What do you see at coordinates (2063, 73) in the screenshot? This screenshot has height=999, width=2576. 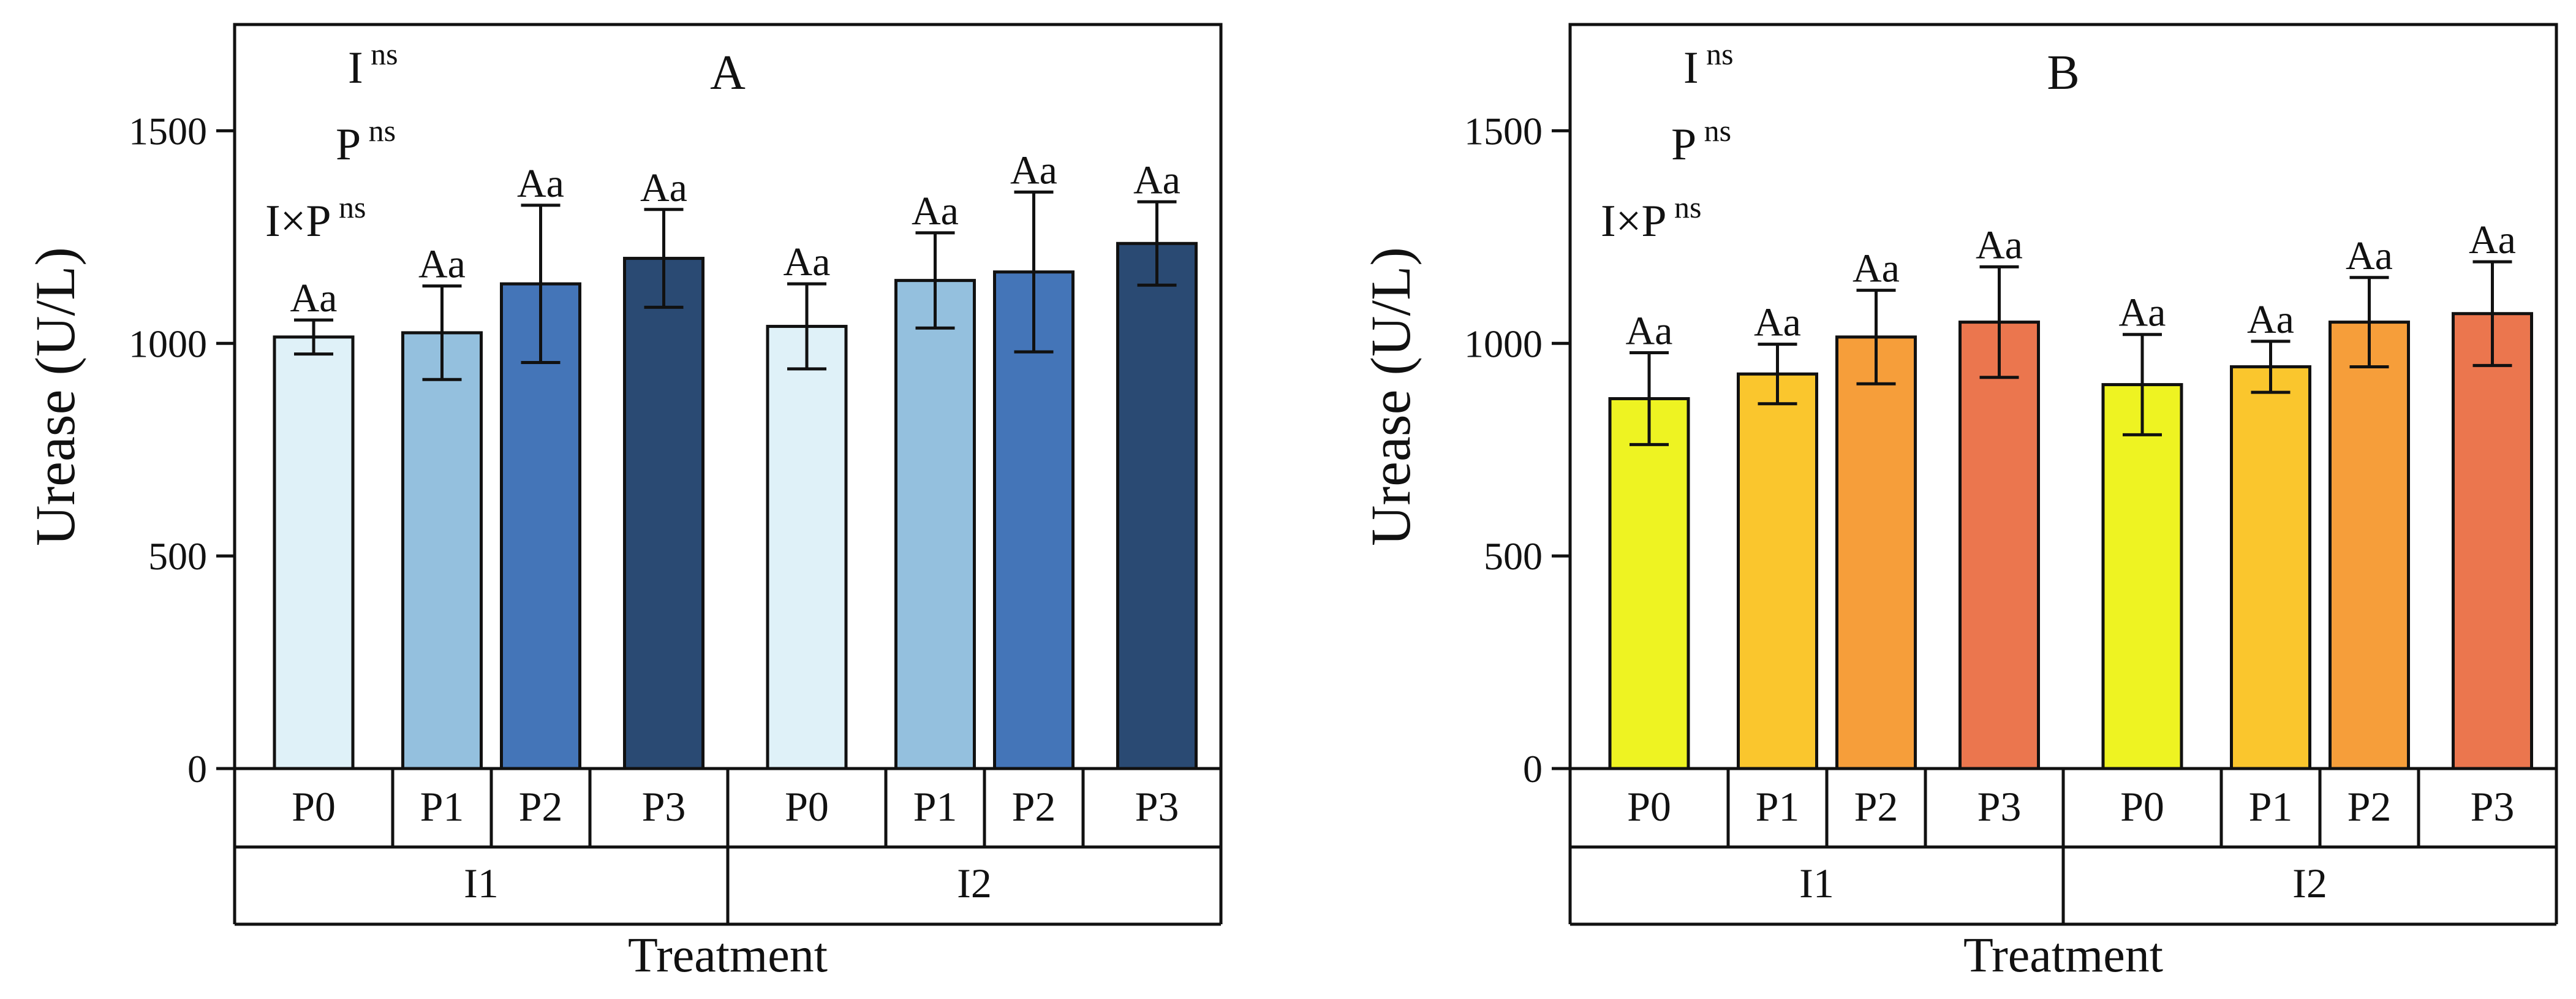 I see `panel-label: B` at bounding box center [2063, 73].